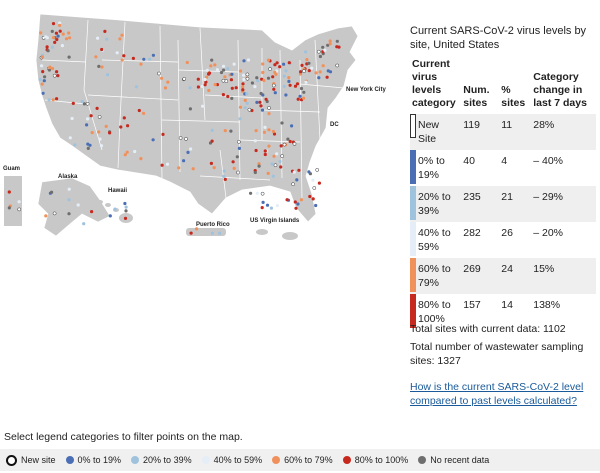  I want to click on filter-item: New site, so click(31, 460).